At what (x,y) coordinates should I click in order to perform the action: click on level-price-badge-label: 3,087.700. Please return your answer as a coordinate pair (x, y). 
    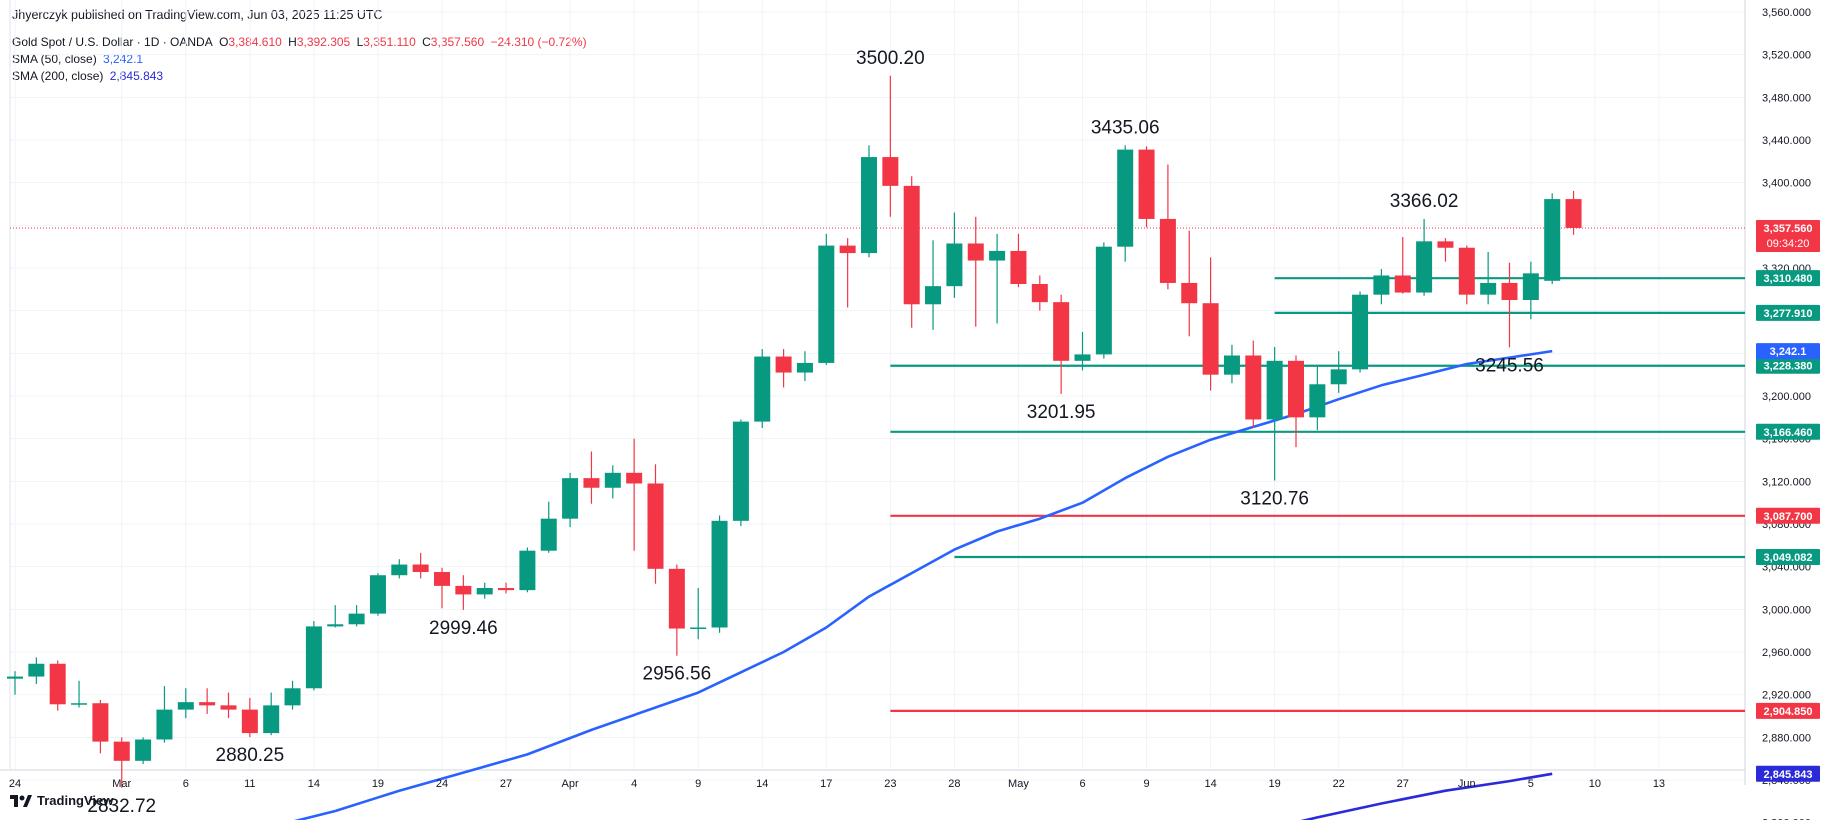
    Looking at the image, I should click on (1788, 517).